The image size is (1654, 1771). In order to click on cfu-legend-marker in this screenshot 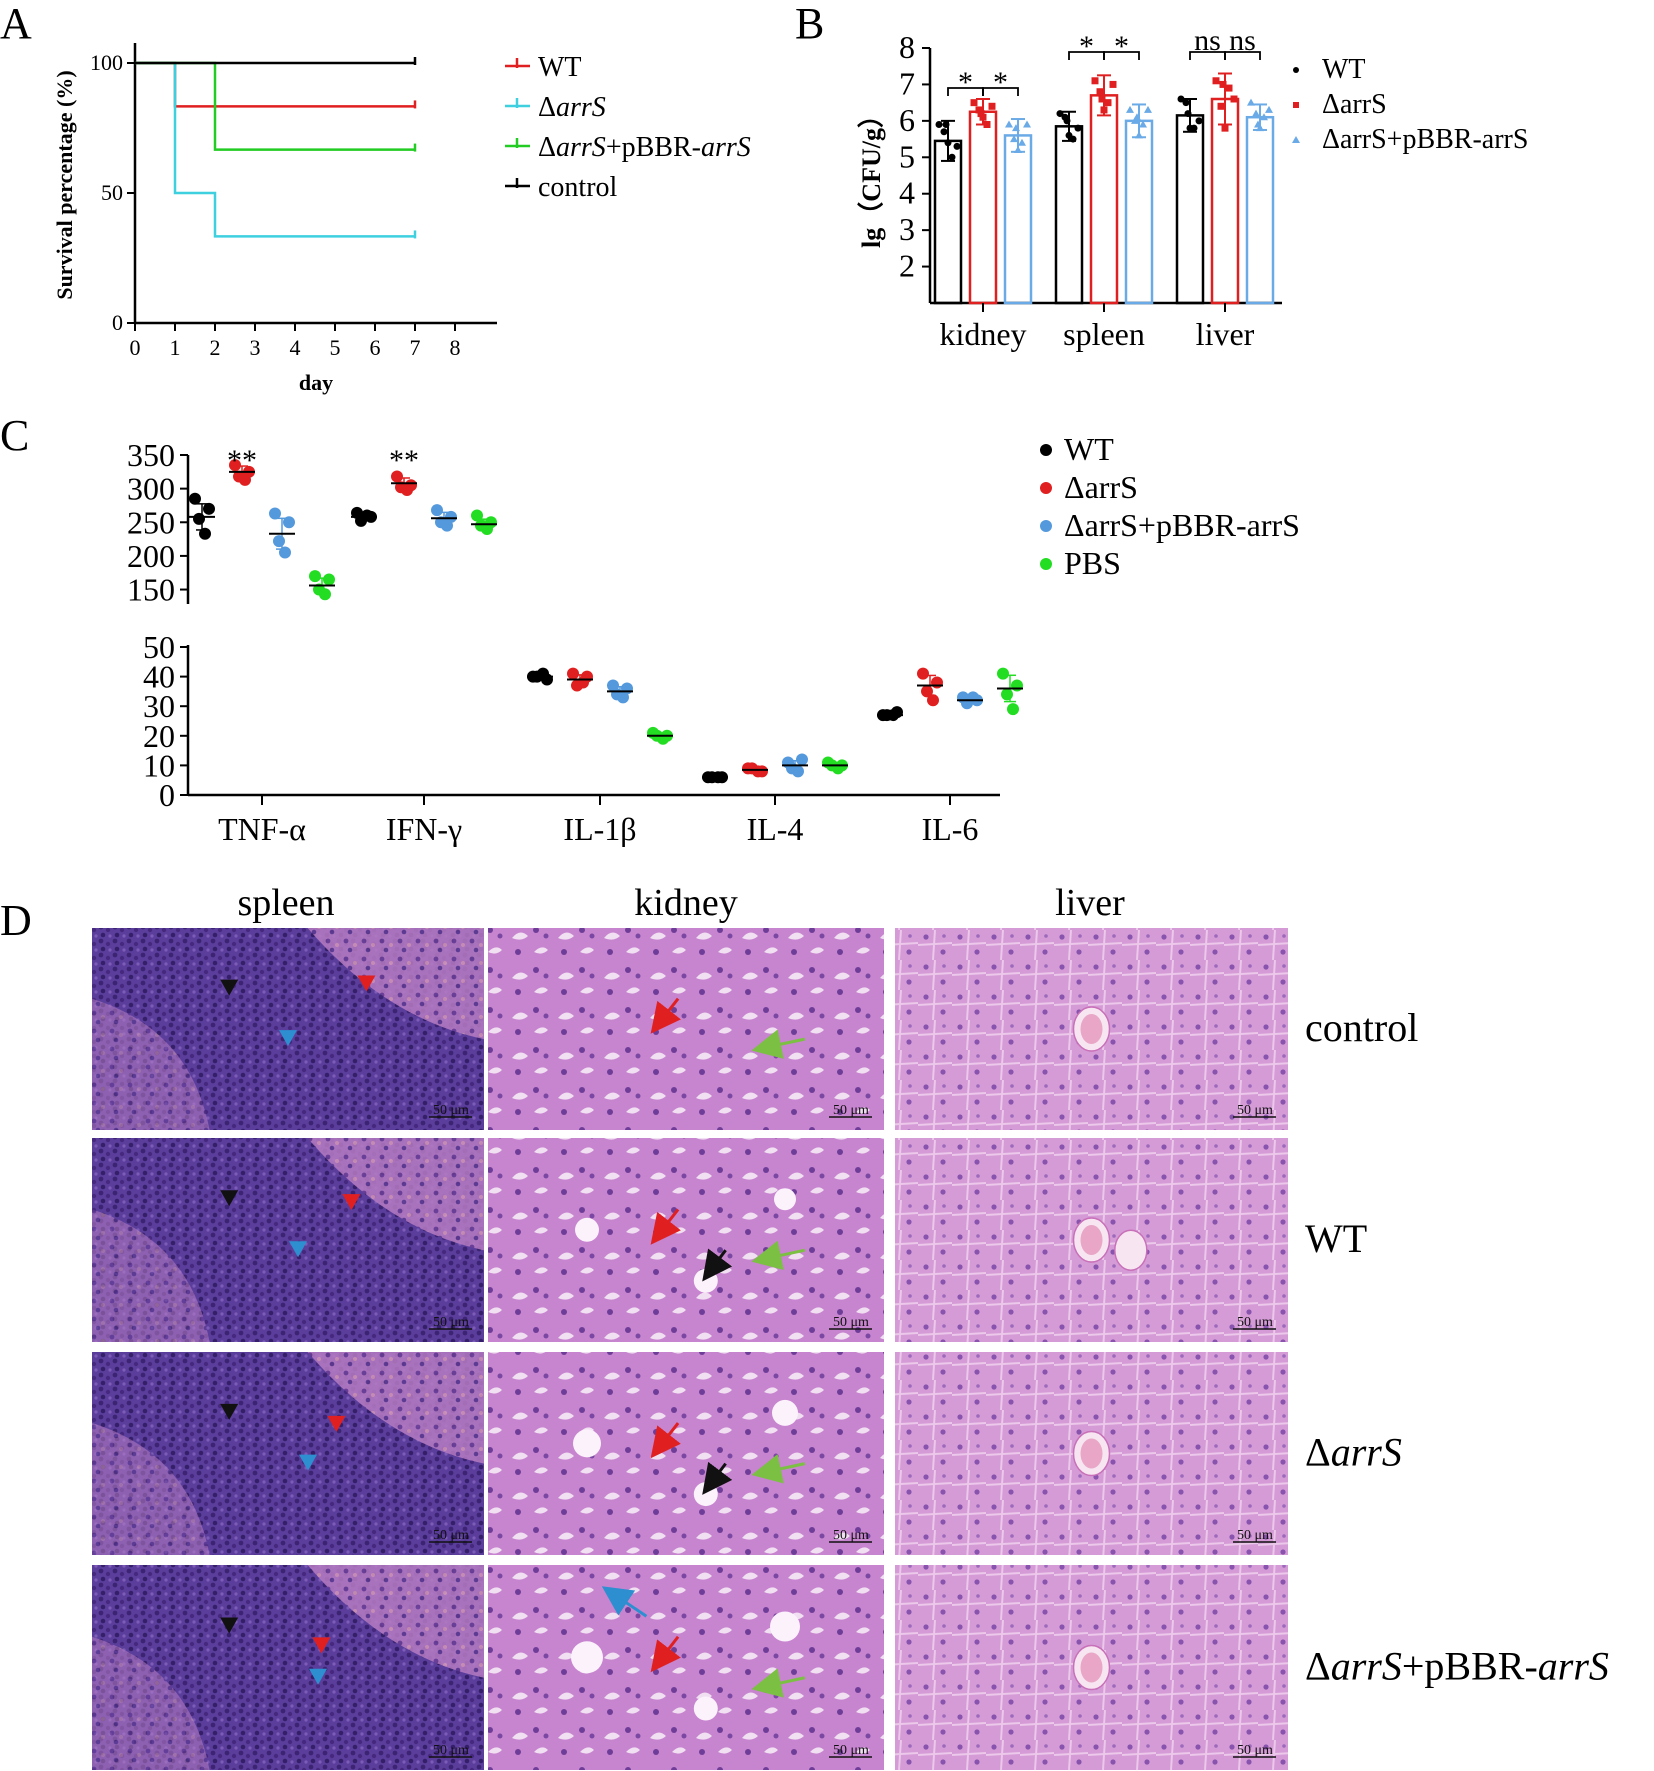, I will do `click(1296, 139)`.